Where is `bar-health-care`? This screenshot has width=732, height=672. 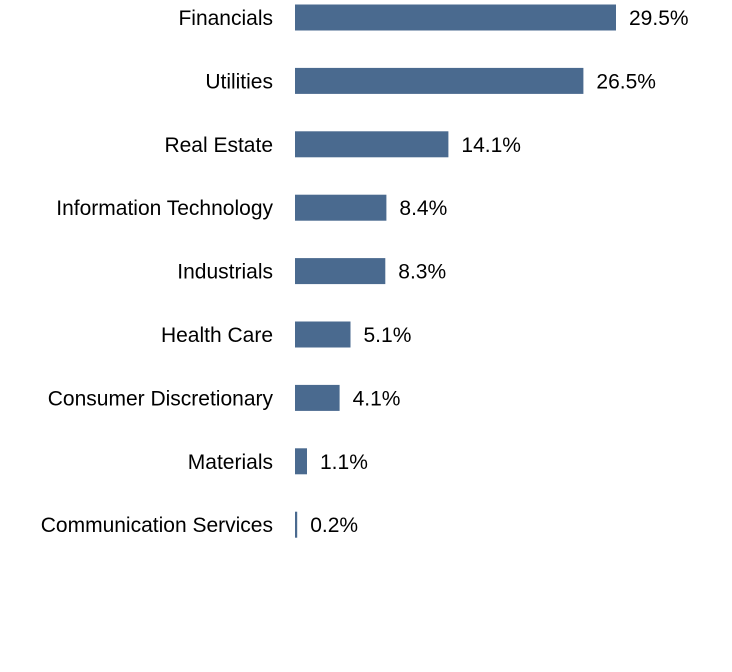
bar-health-care is located at coordinates (323, 334).